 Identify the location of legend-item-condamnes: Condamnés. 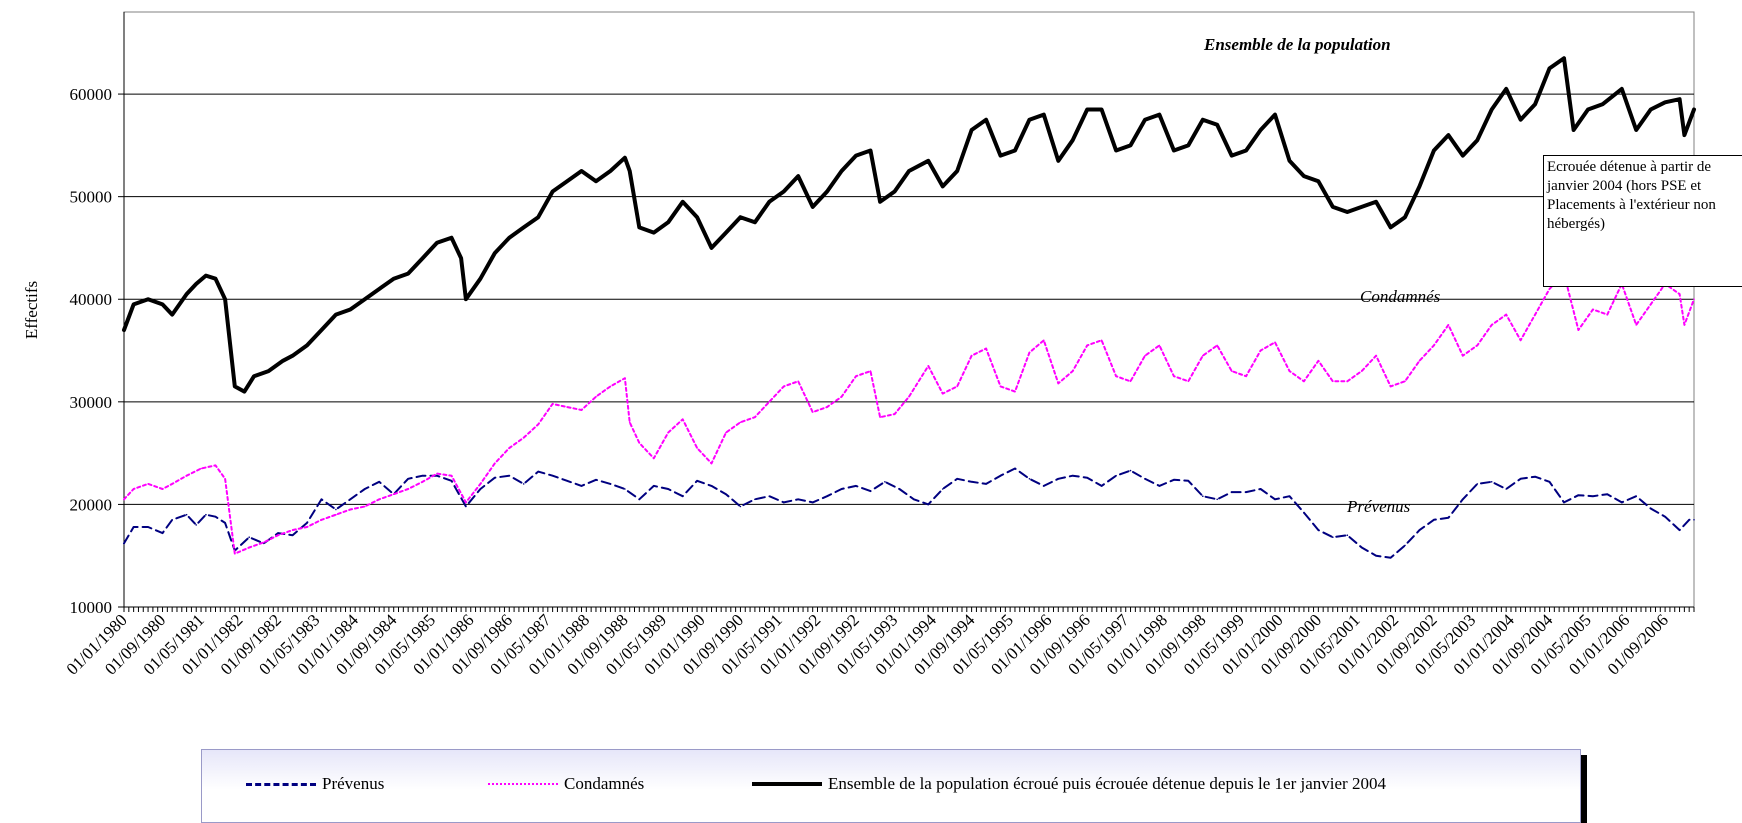
(566, 784).